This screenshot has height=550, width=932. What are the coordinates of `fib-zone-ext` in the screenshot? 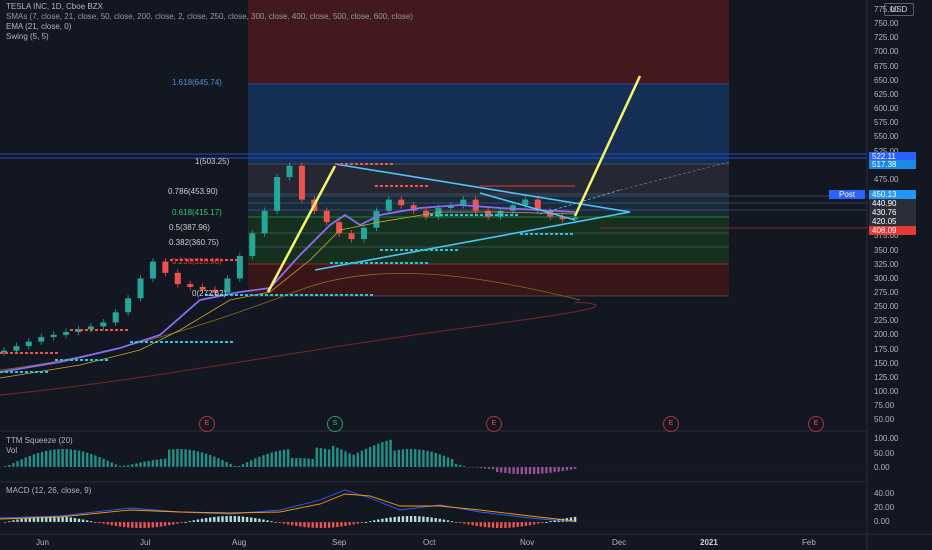 It's located at (488, 124).